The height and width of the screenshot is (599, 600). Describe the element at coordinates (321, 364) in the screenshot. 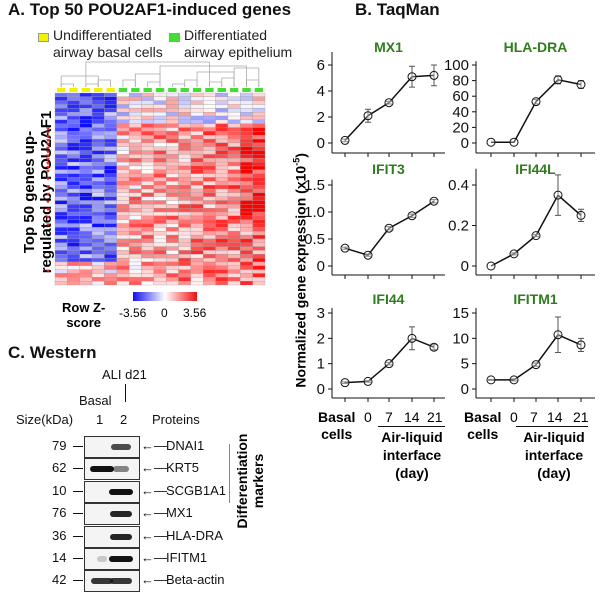

I see `y-tick-label: 1` at that location.